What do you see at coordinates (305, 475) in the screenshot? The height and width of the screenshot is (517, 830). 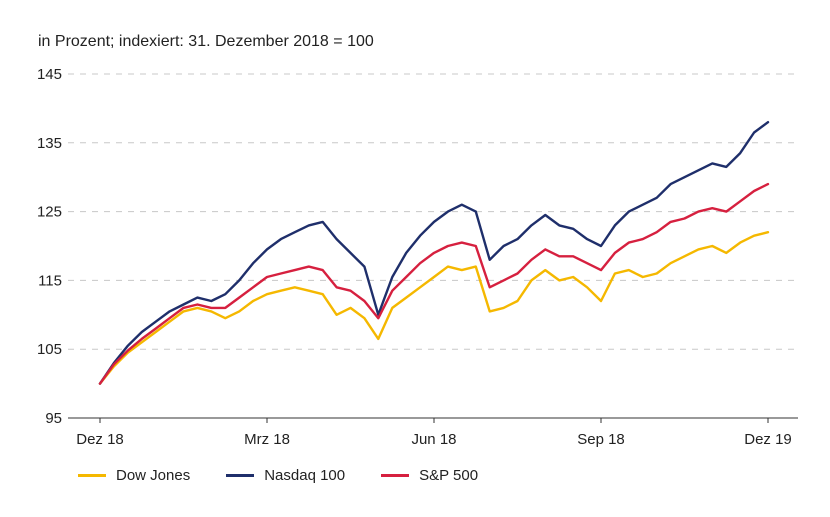 I see `legend-label: Nasdaq 100` at bounding box center [305, 475].